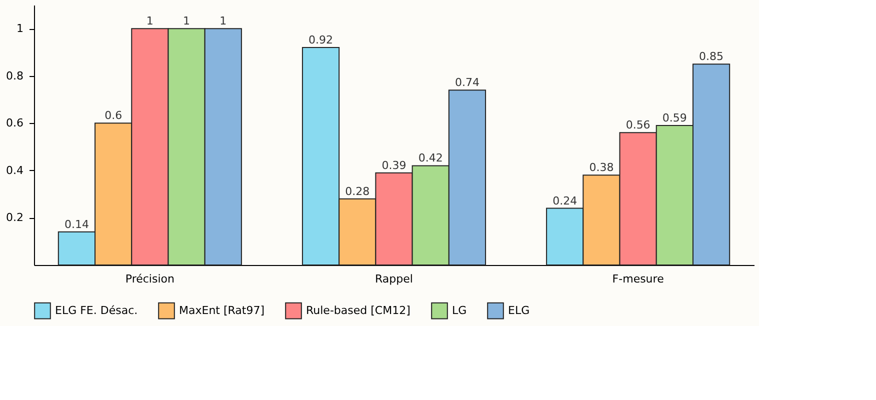  Describe the element at coordinates (222, 310) in the screenshot. I see `legend-label: MaxEnt [Rat97]` at that location.